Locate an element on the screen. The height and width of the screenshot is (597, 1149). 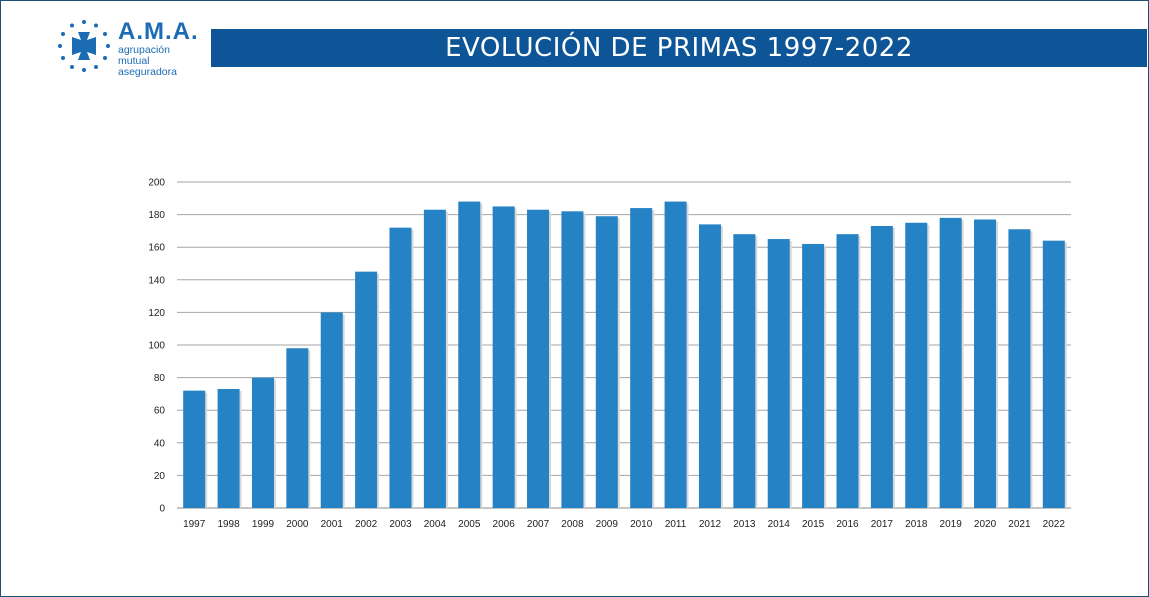
bar-2022 is located at coordinates (1053, 374).